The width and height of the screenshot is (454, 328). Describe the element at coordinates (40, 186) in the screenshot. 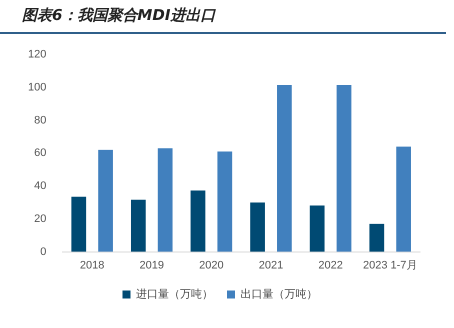

I see `y-tick-label: 40` at that location.